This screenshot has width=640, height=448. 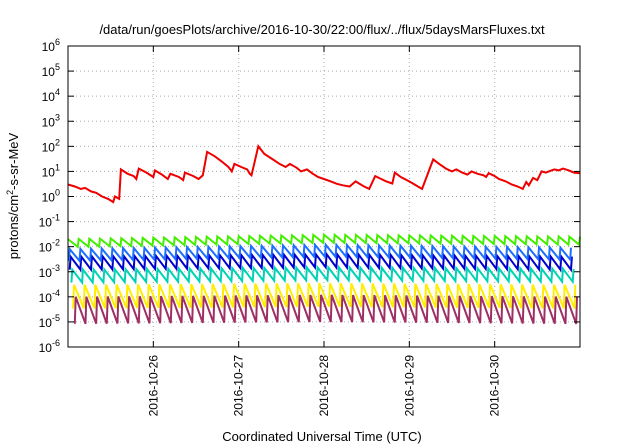 What do you see at coordinates (51, 120) in the screenshot?
I see `y-tick-label: 10³` at bounding box center [51, 120].